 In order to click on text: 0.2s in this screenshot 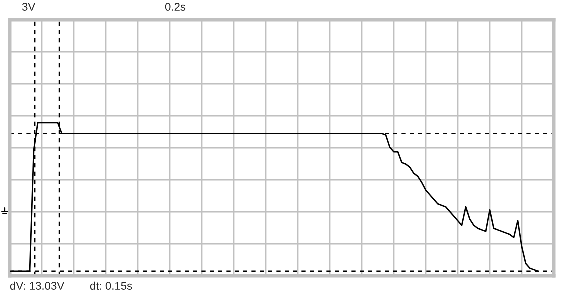, I will do `click(175, 7)`.